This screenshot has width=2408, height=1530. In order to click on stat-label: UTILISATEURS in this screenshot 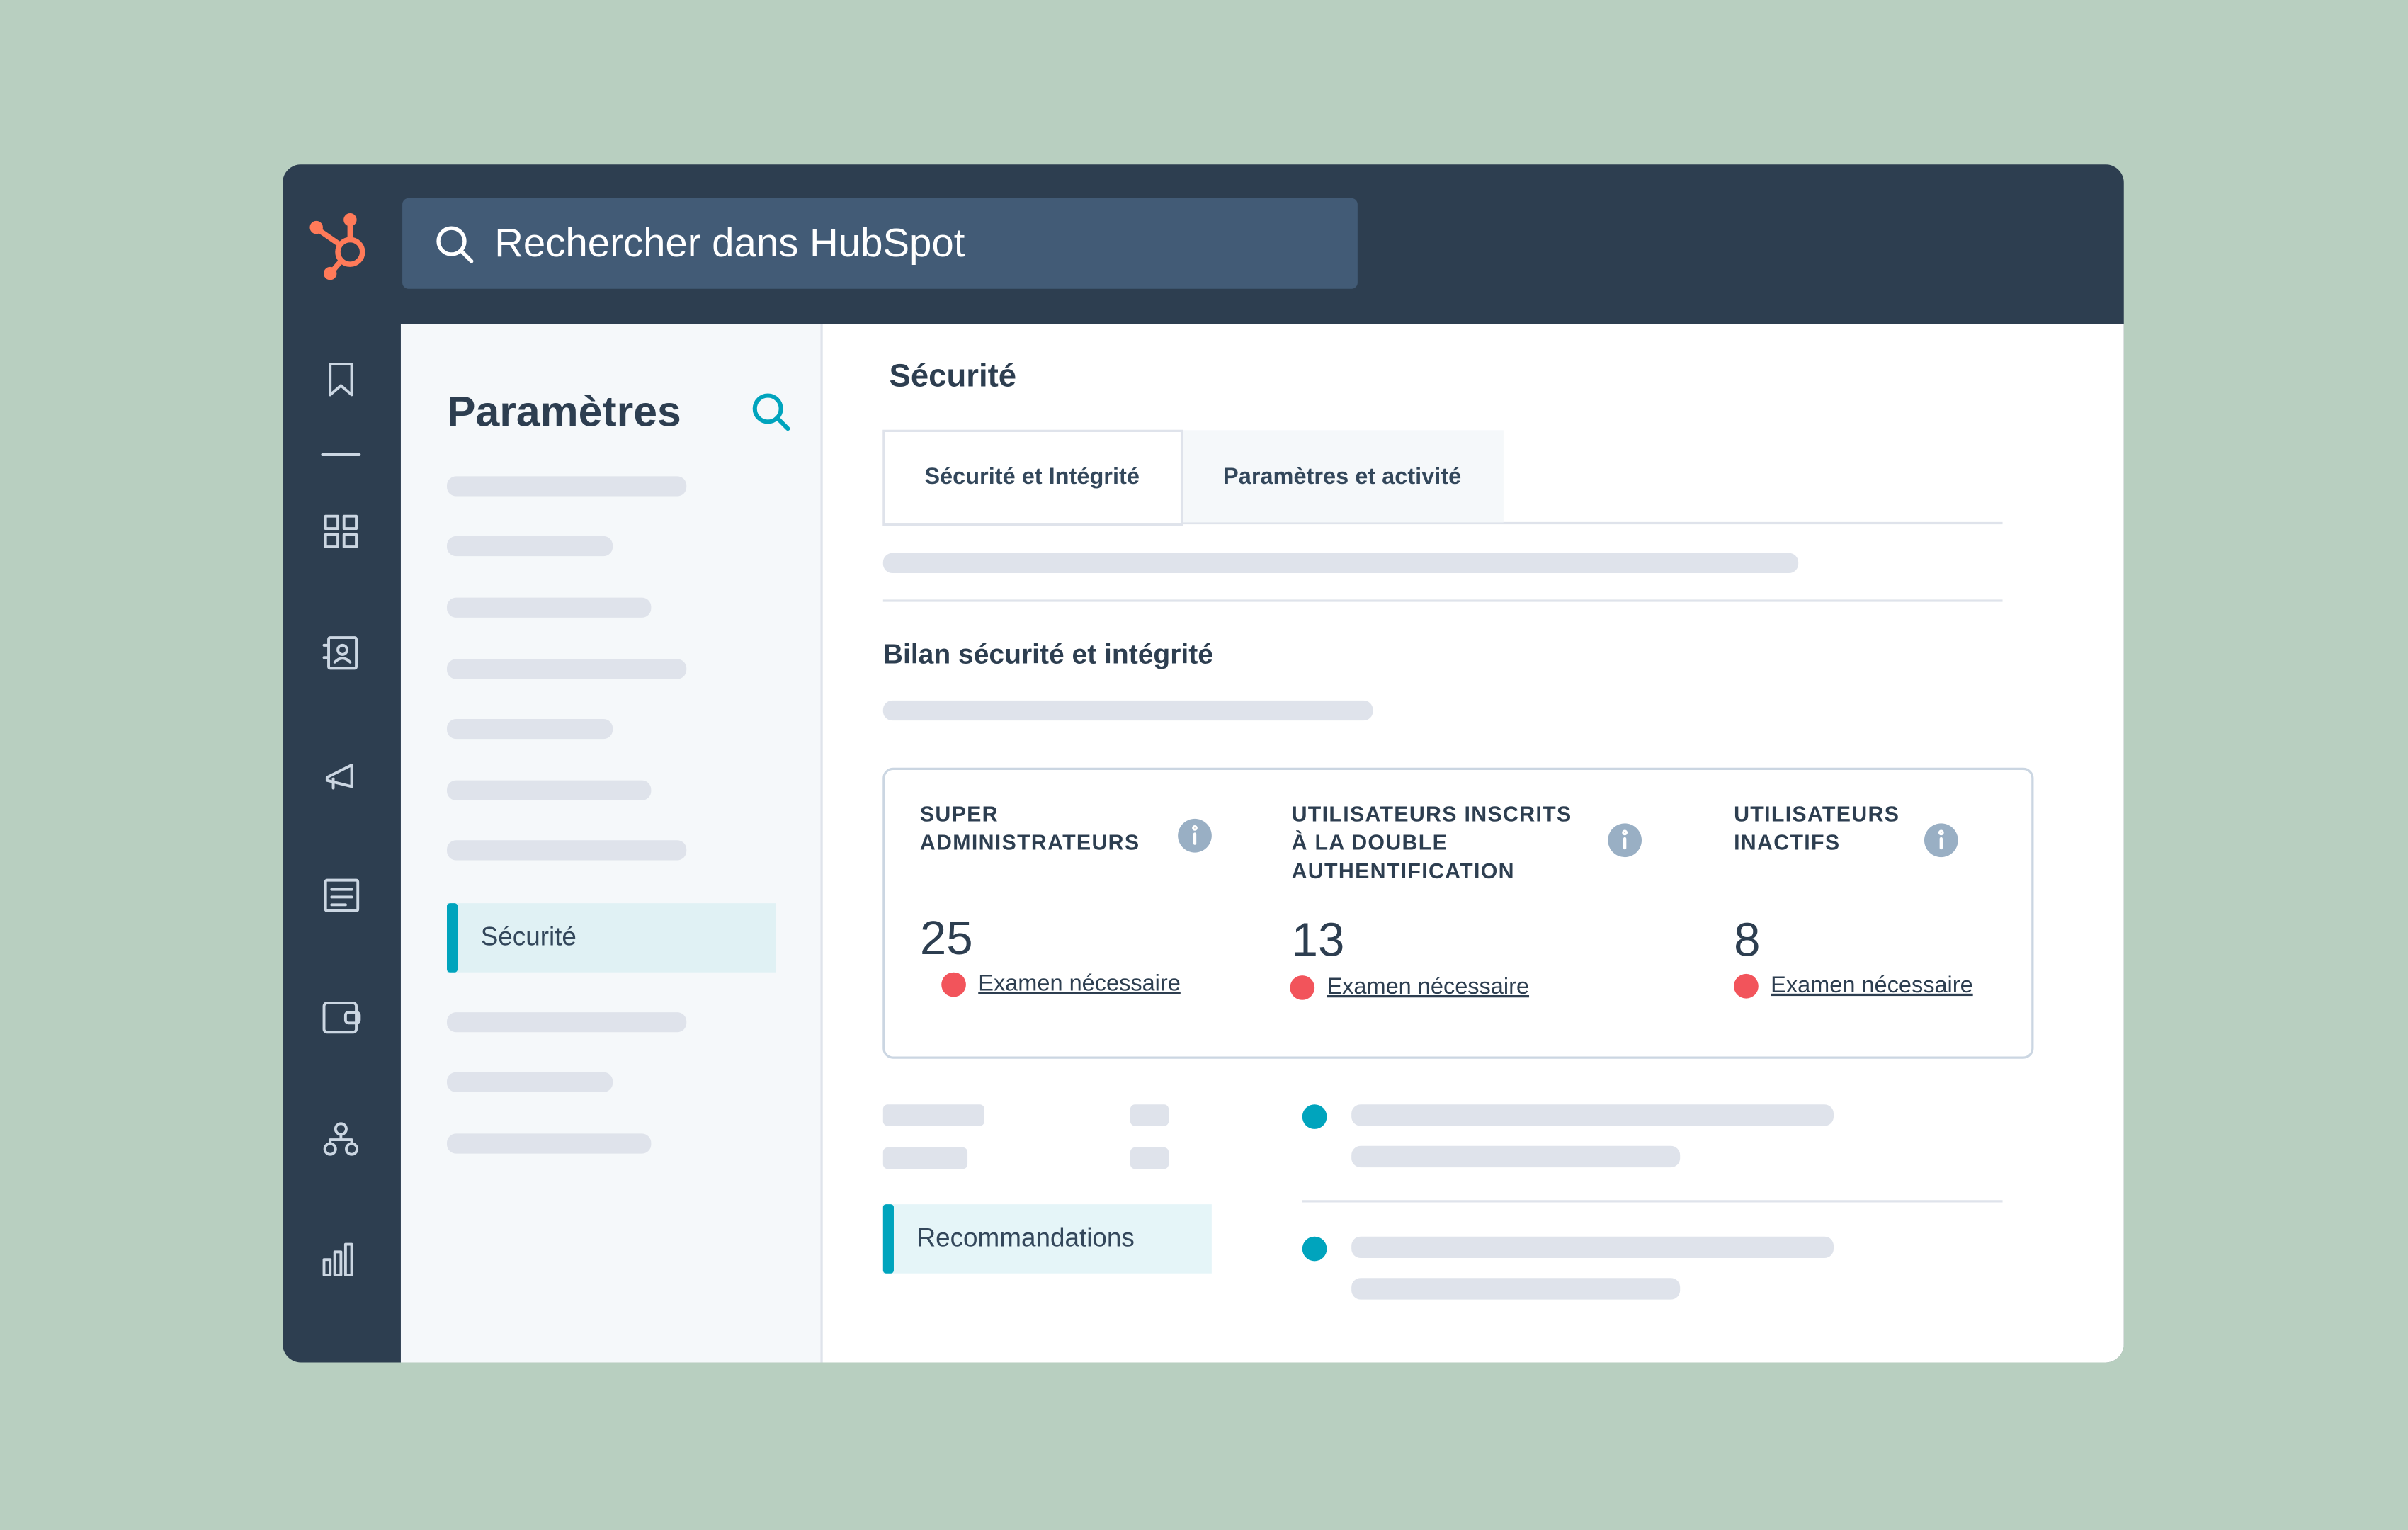, I will do `click(1816, 815)`.